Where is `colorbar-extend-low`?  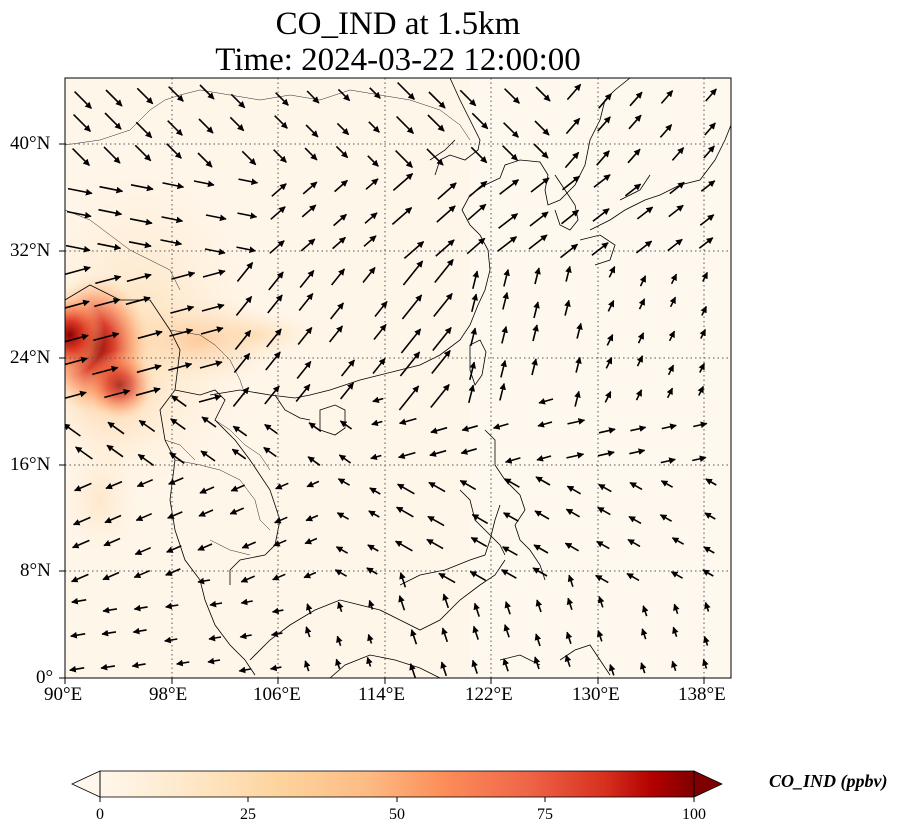
colorbar-extend-low is located at coordinates (86, 784).